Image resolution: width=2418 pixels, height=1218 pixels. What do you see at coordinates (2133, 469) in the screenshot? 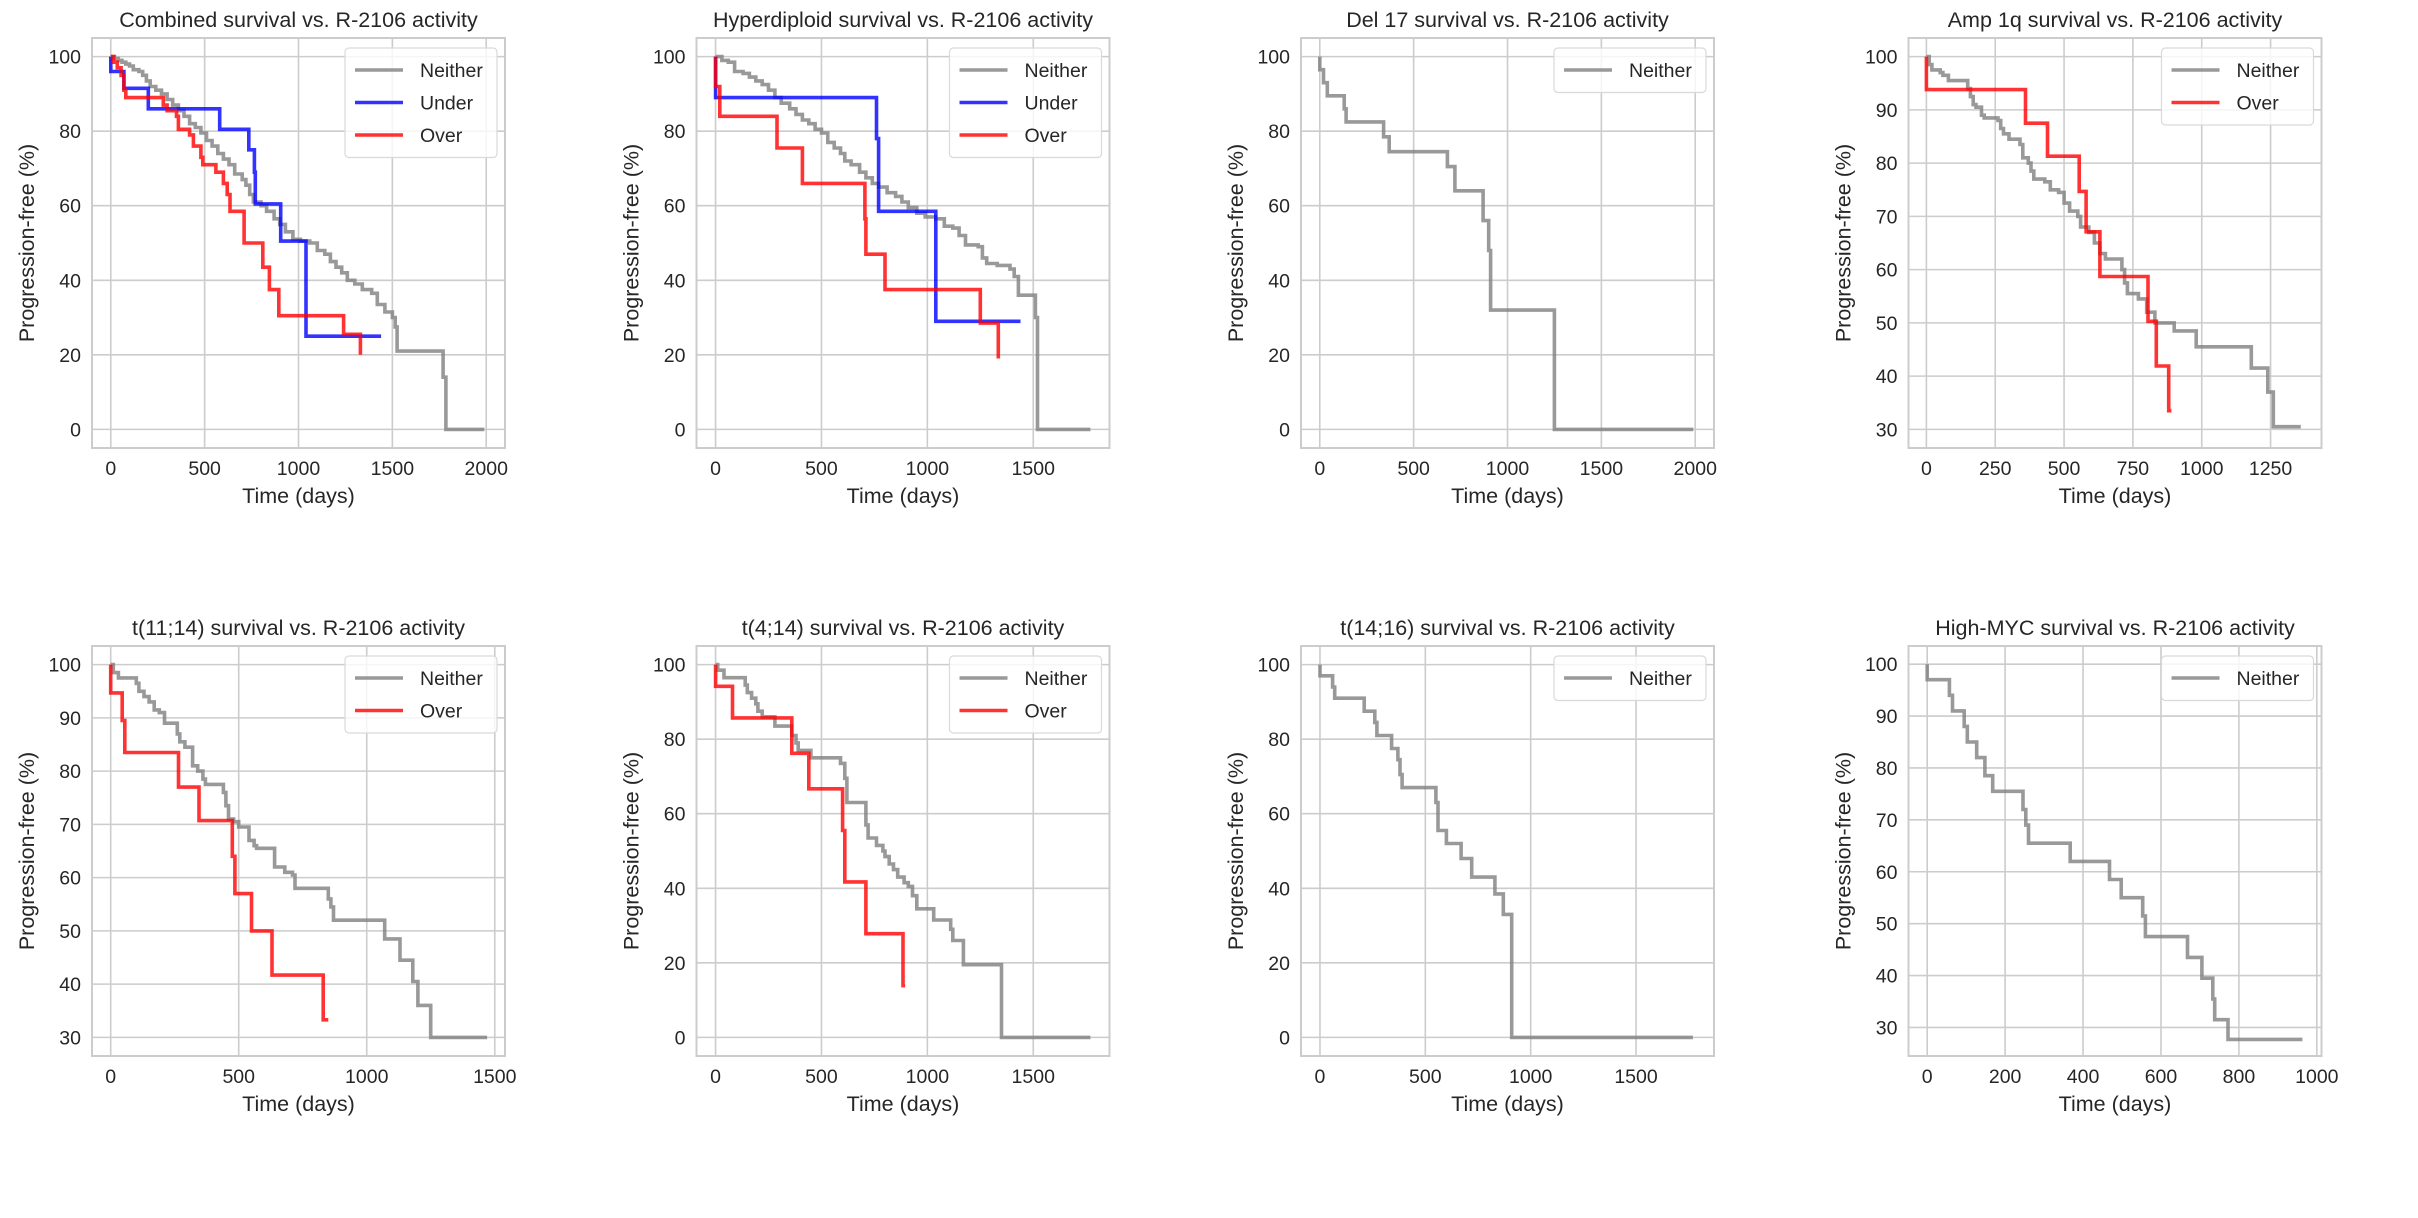
I see `x-tick-label: 750` at bounding box center [2133, 469].